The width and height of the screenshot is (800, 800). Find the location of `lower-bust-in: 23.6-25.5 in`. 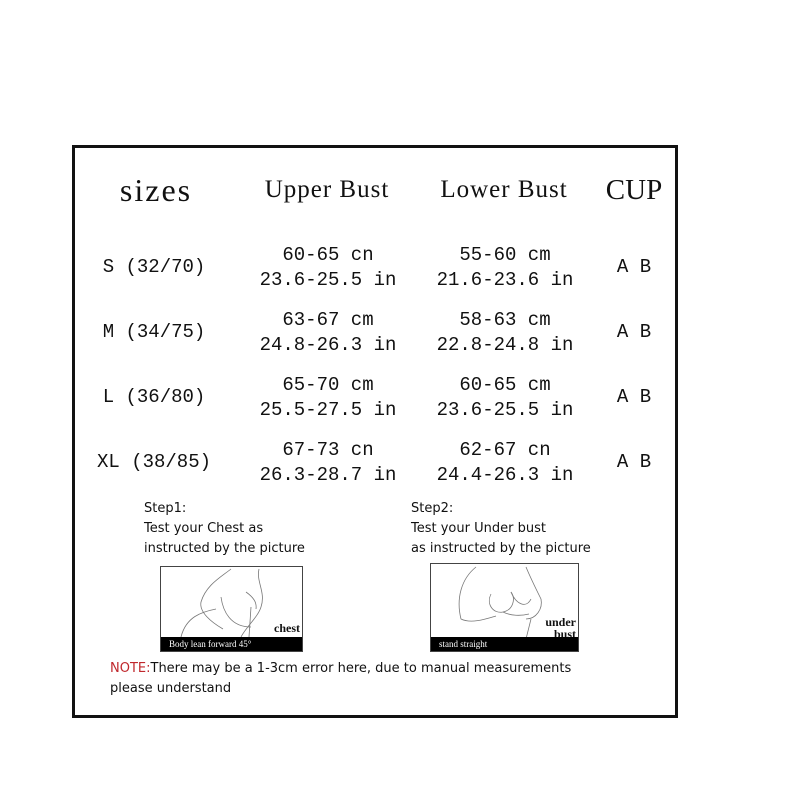

lower-bust-in: 23.6-25.5 in is located at coordinates (505, 410).